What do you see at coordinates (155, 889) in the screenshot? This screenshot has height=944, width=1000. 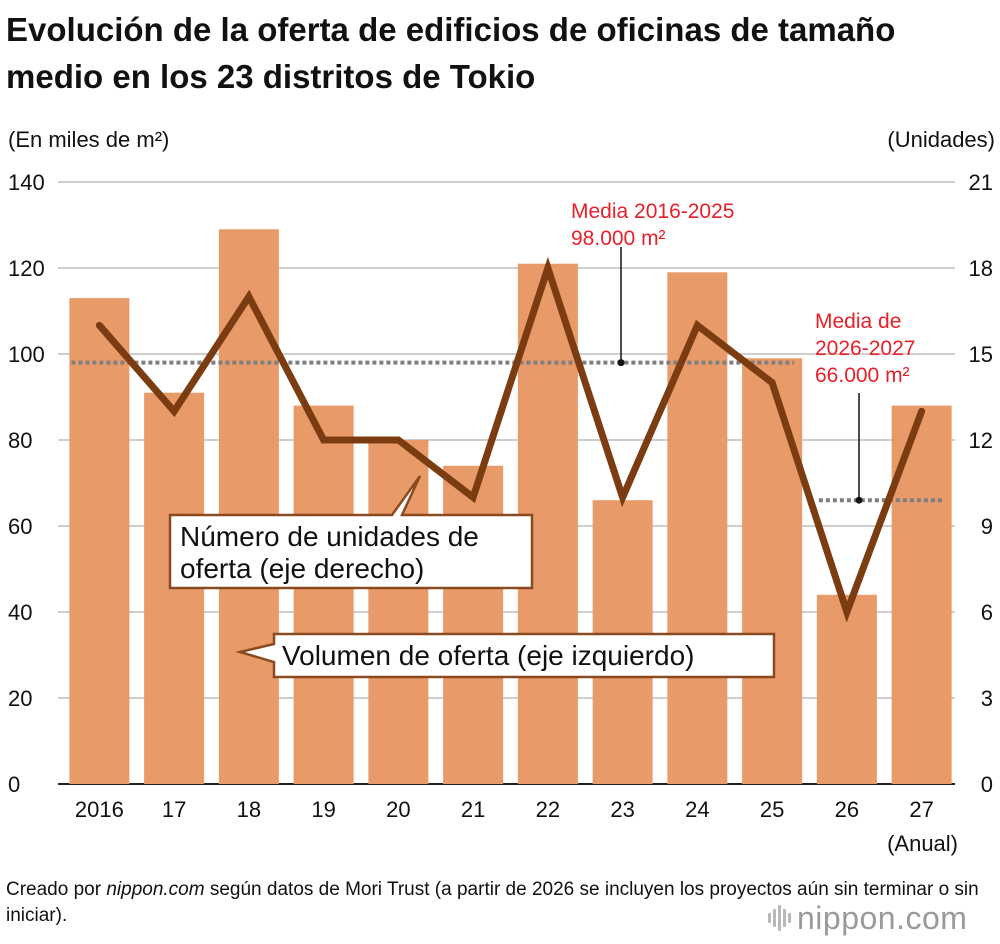 I see `source-link: nippon.com` at bounding box center [155, 889].